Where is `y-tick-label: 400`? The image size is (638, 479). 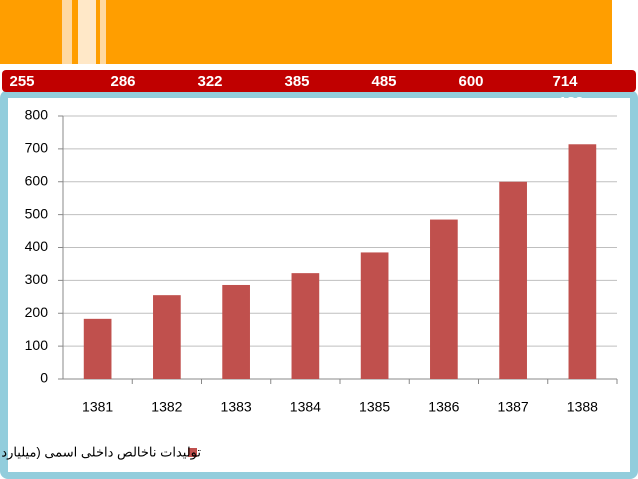
y-tick-label: 400 is located at coordinates (37, 246).